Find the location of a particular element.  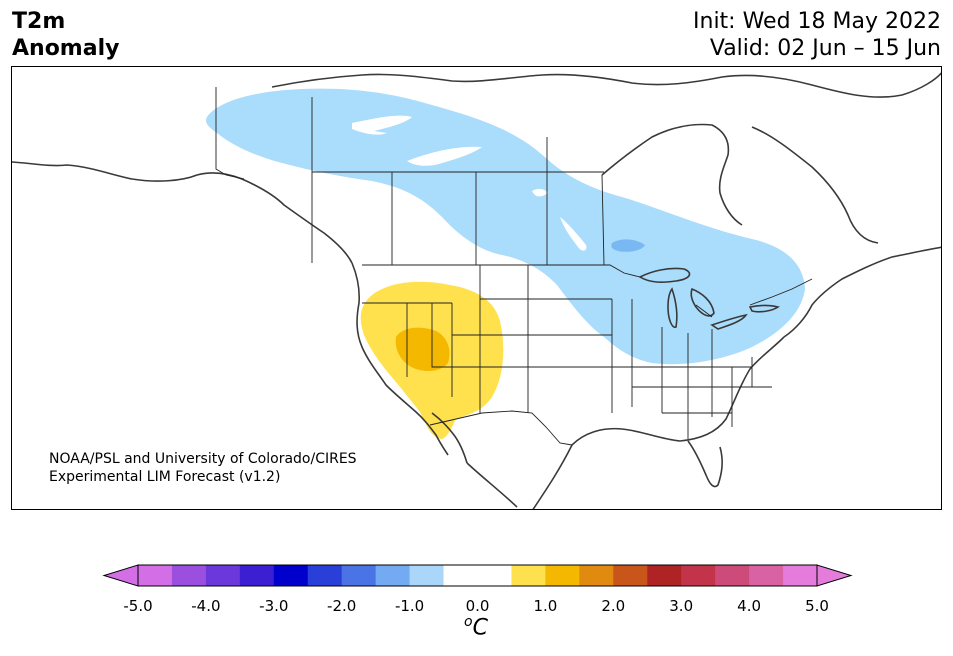

colorbar-tick-label: -4.0 is located at coordinates (206, 606).